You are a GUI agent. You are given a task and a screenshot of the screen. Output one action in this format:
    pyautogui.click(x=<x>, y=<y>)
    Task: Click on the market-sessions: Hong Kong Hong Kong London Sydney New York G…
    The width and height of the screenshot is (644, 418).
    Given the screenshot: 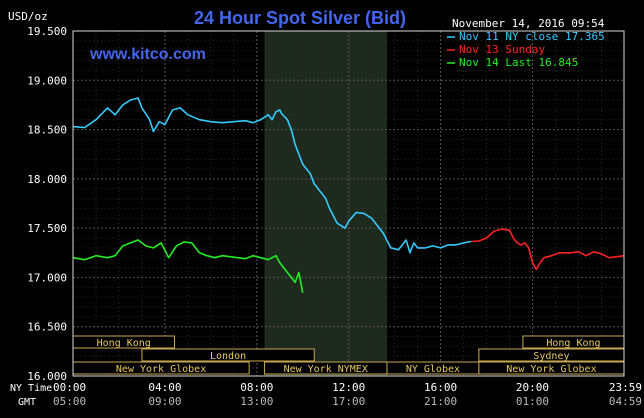 What is the action you would take?
    pyautogui.click(x=348, y=355)
    